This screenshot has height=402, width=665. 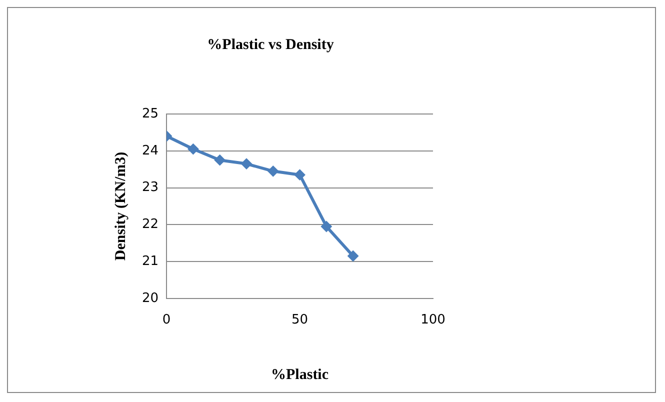 I want to click on y-tick-label: 25, so click(x=150, y=114).